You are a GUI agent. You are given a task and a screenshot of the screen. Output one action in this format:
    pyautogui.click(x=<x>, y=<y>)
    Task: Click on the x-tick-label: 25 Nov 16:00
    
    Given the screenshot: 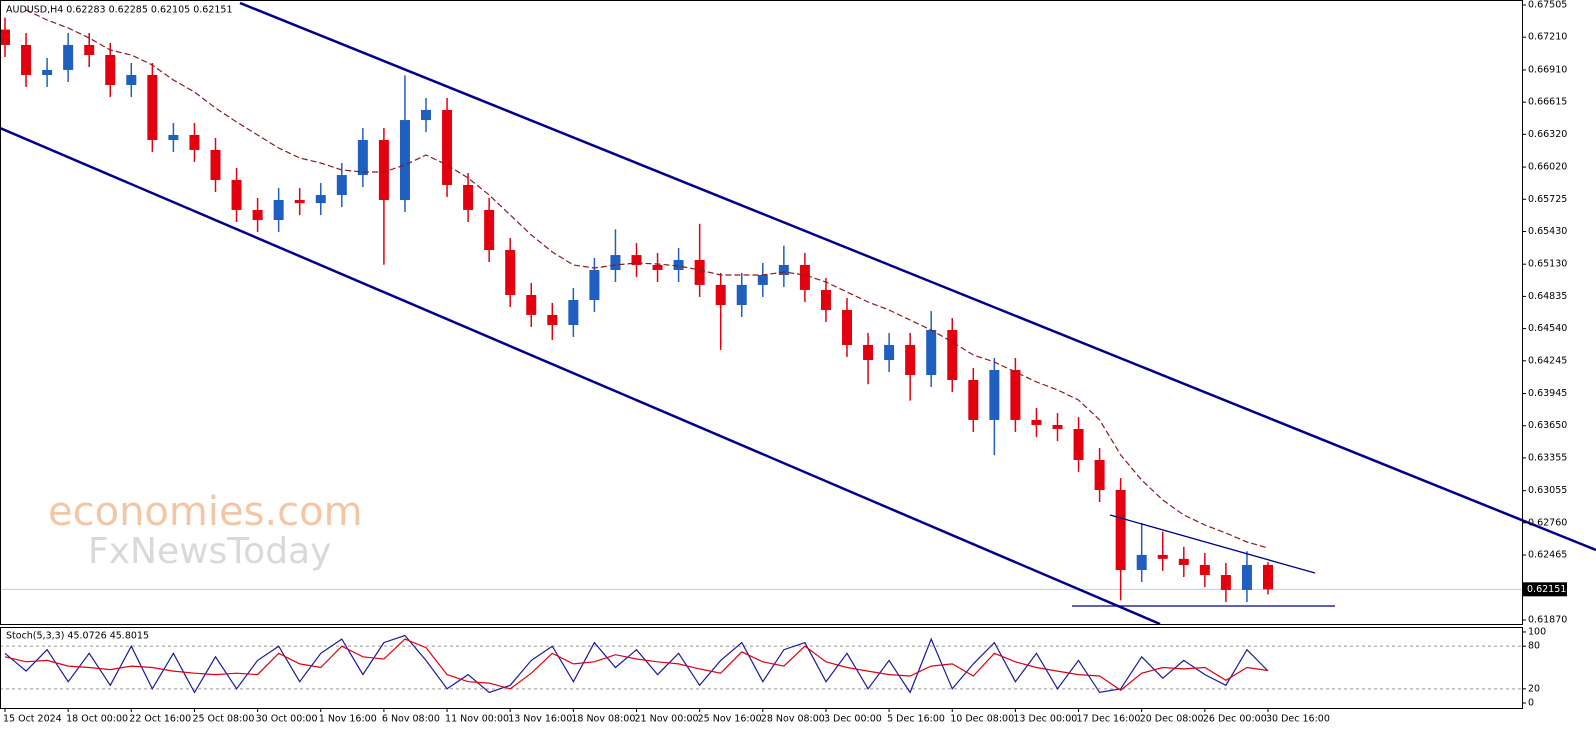 What is the action you would take?
    pyautogui.click(x=730, y=719)
    